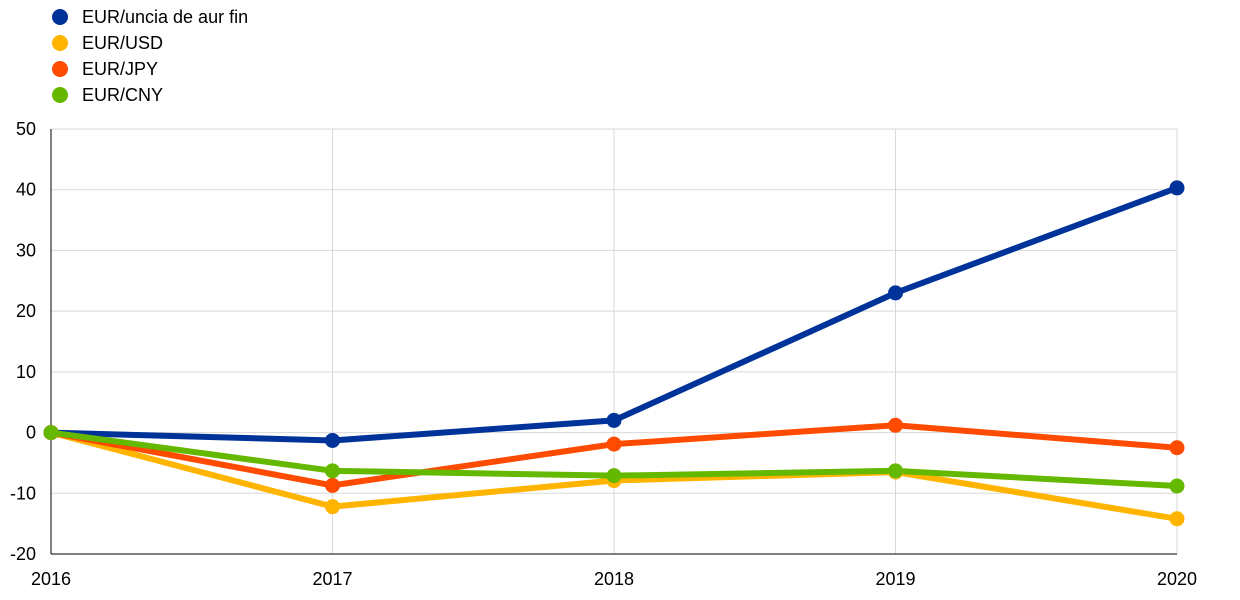 This screenshot has width=1240, height=600. Describe the element at coordinates (26, 250) in the screenshot. I see `y-tick-label: 30` at that location.